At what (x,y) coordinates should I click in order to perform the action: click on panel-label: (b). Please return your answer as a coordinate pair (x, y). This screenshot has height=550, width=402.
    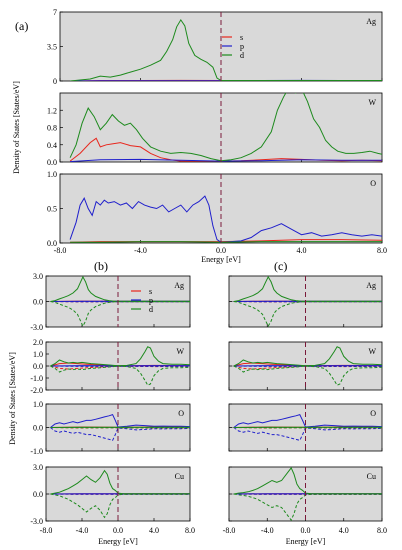
    Looking at the image, I should click on (101, 266).